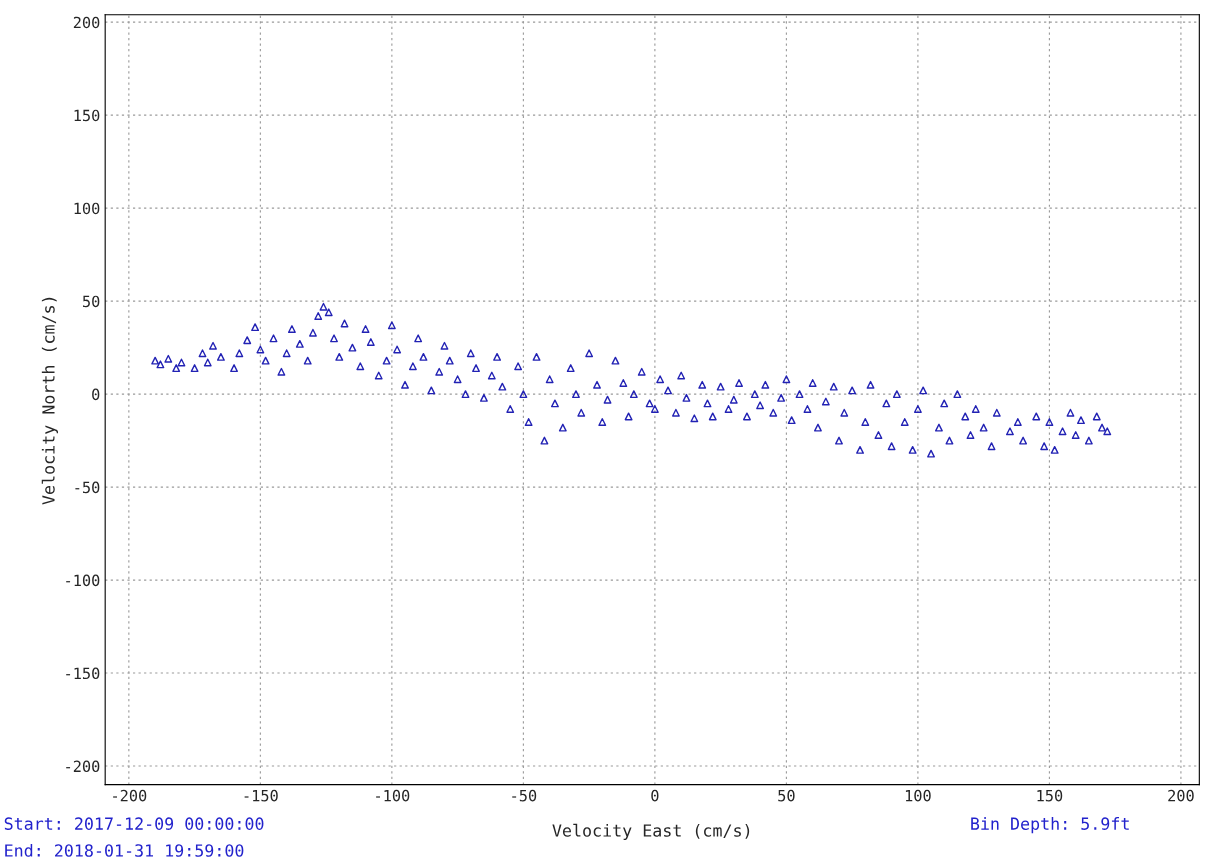 The width and height of the screenshot is (1209, 867). What do you see at coordinates (1050, 795) in the screenshot?
I see `x-tick-label: 150` at bounding box center [1050, 795].